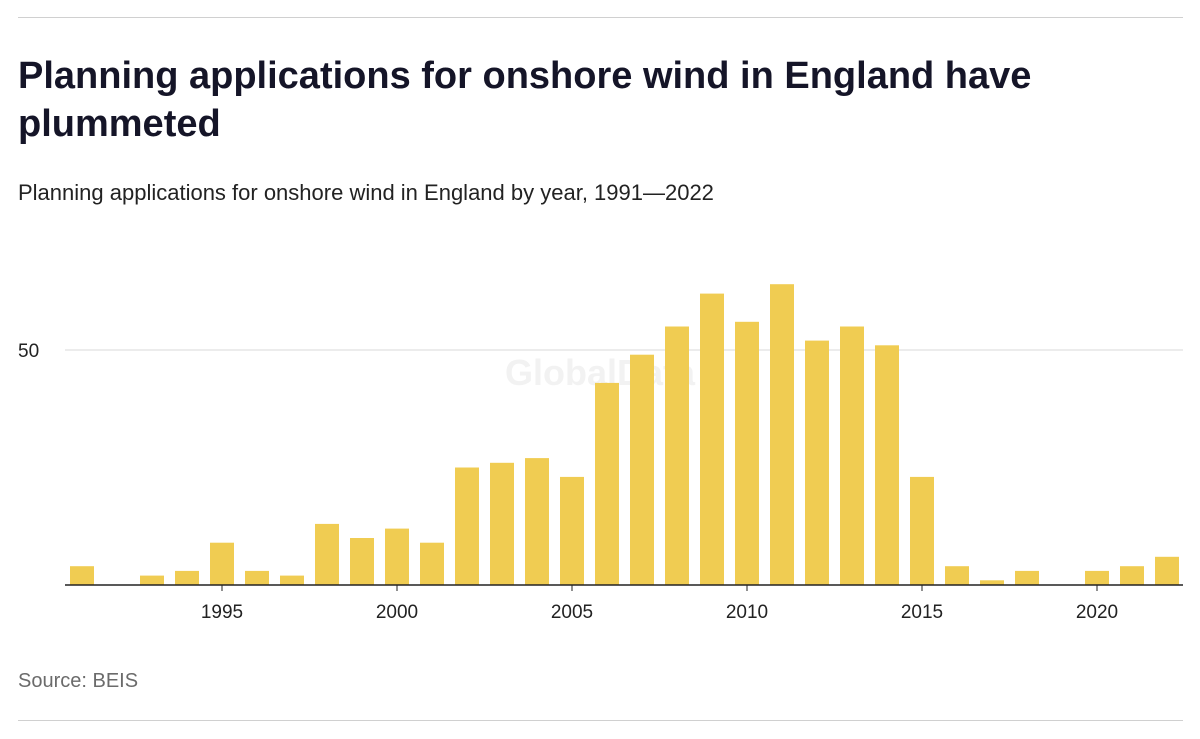  Describe the element at coordinates (82, 575) in the screenshot. I see `bar-1991` at that location.